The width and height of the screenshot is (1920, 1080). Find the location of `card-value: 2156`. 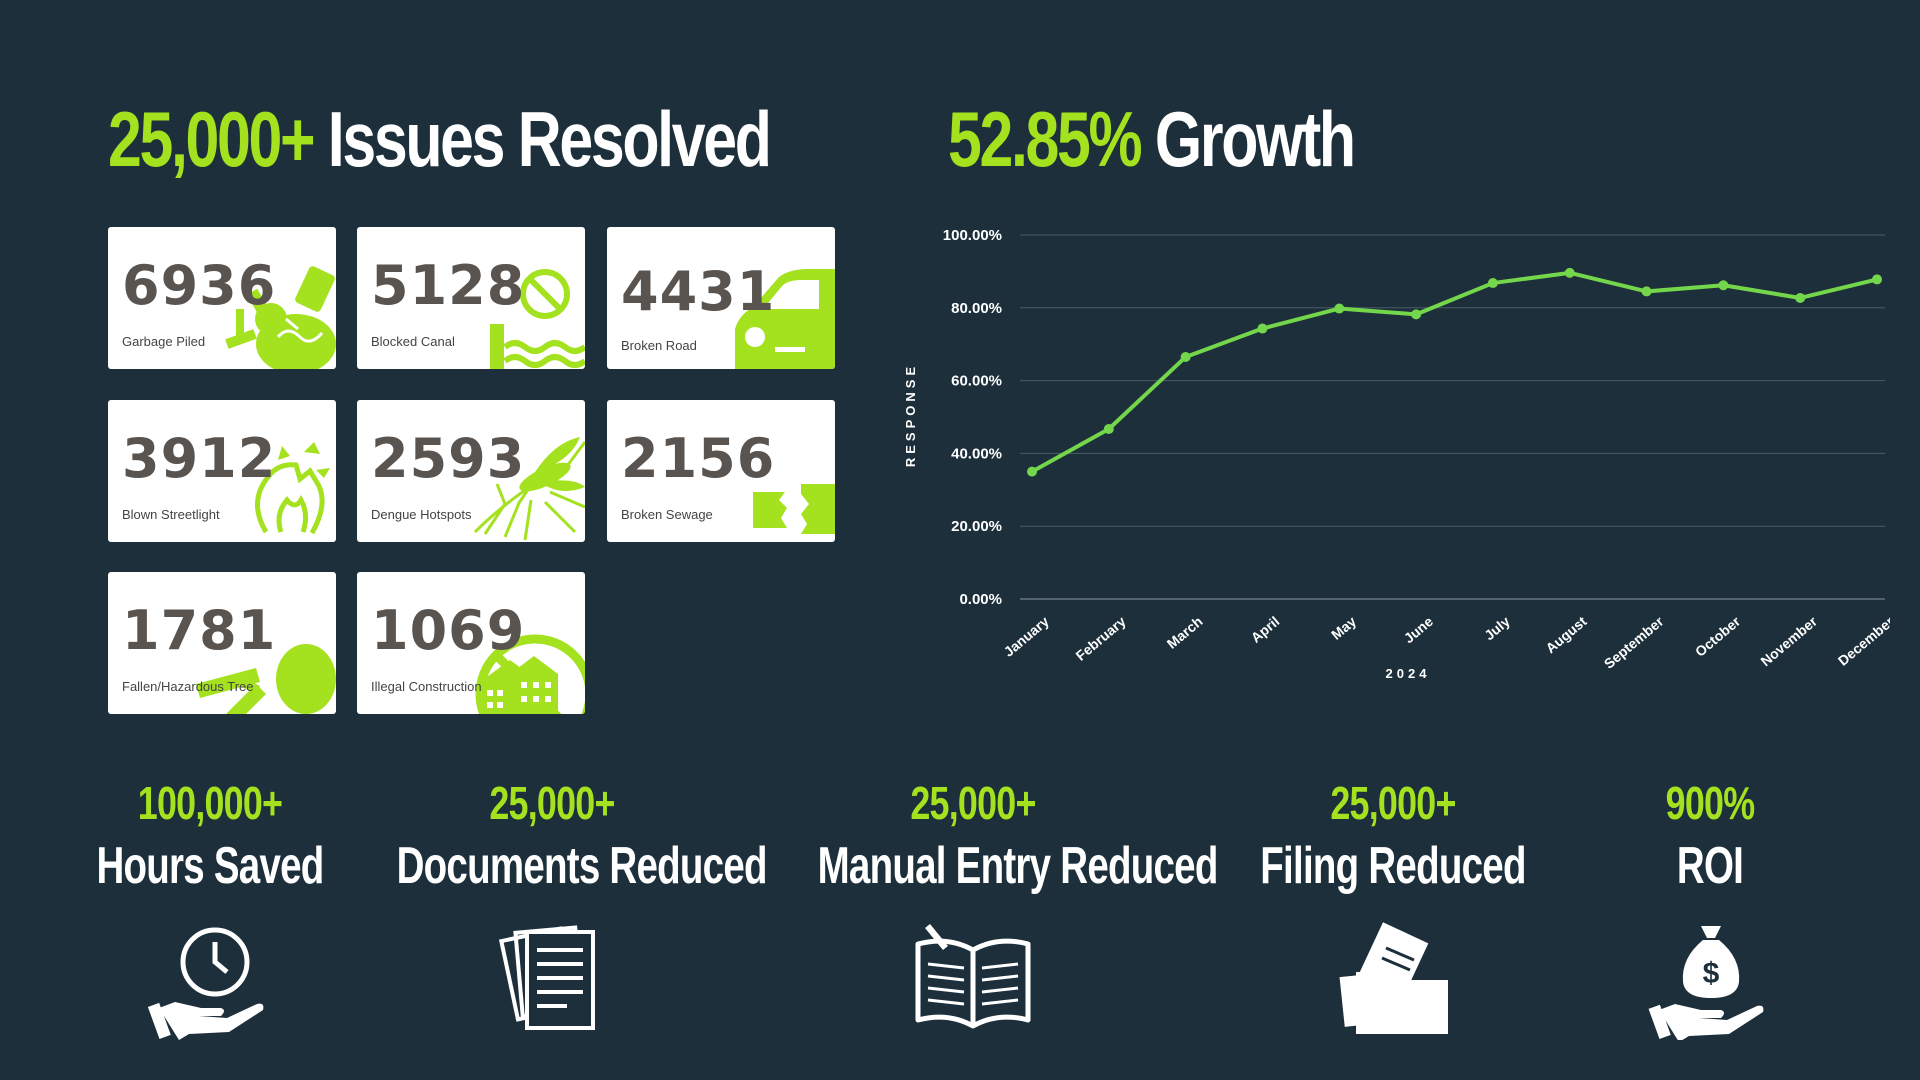

card-value: 2156 is located at coordinates (698, 458).